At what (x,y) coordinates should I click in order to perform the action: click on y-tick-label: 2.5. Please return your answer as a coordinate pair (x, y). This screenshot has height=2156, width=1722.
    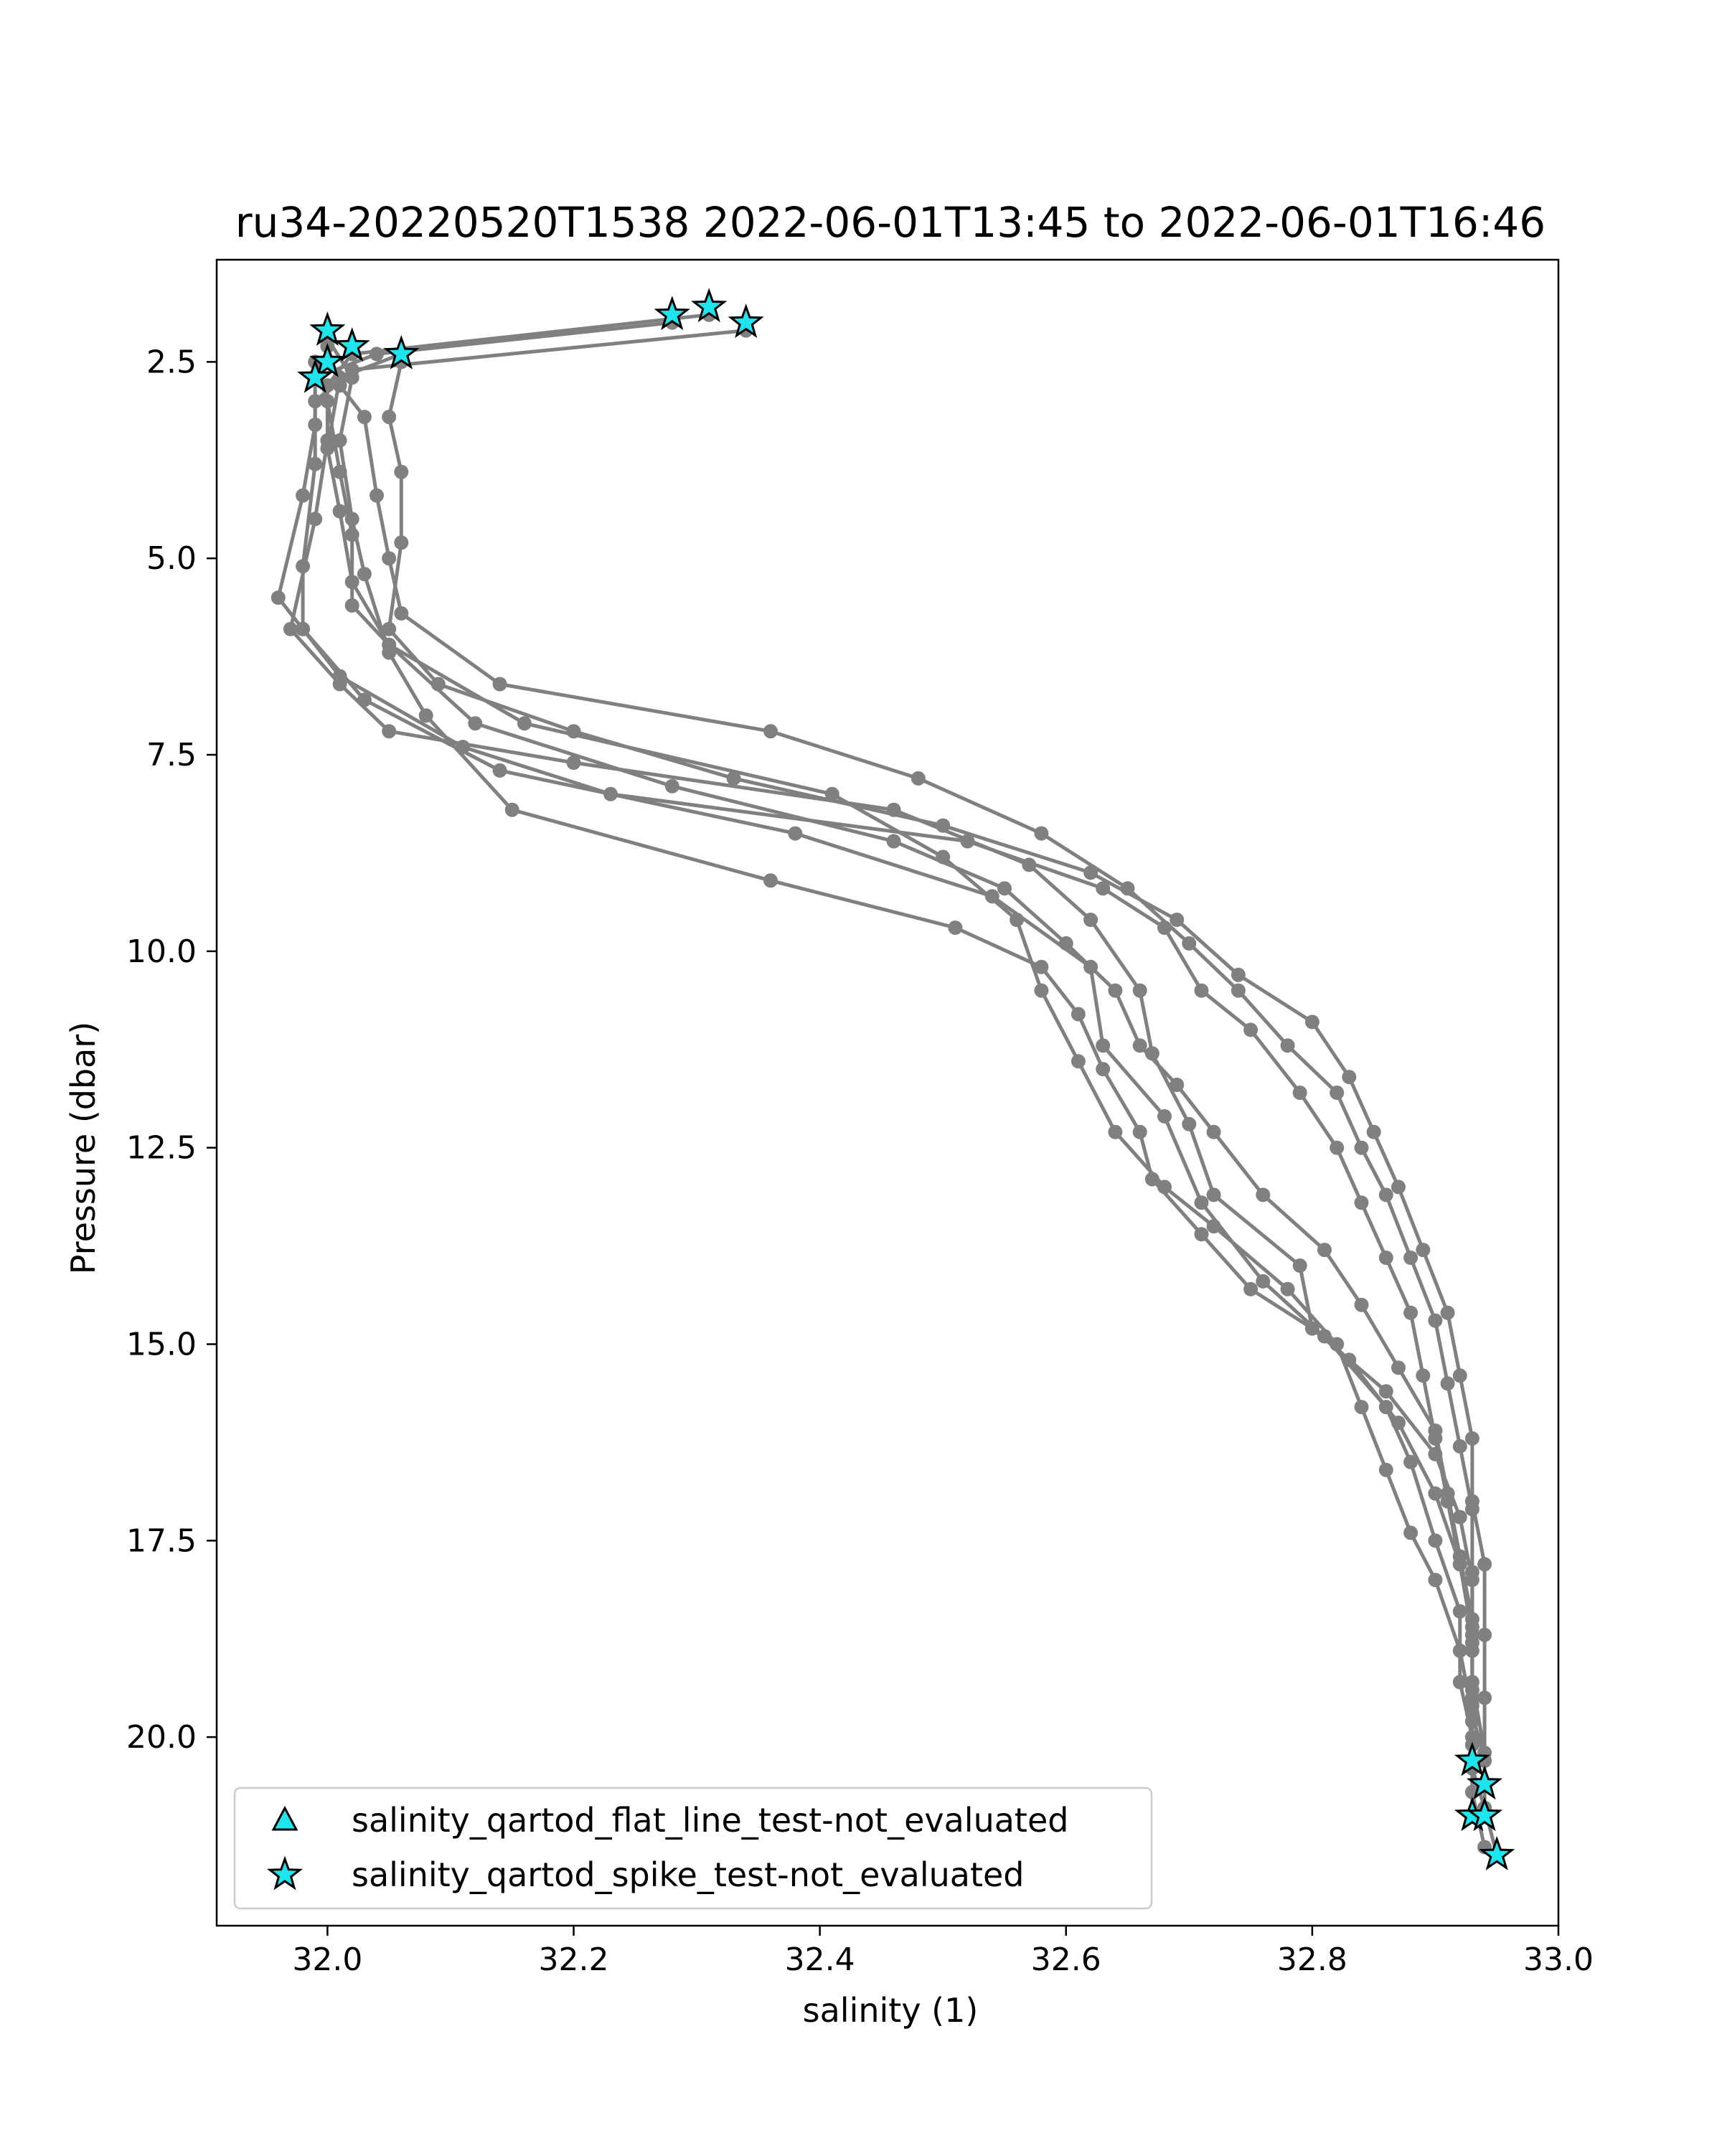
    Looking at the image, I should click on (171, 362).